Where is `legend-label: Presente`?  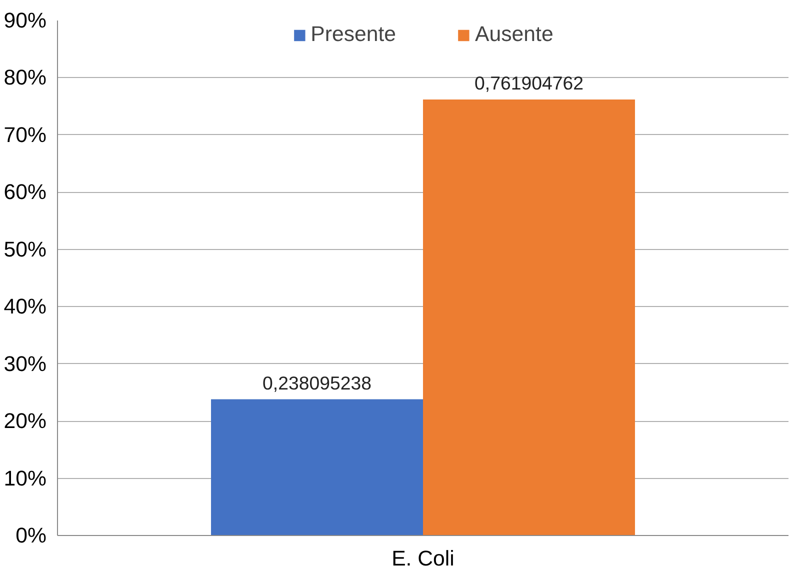
legend-label: Presente is located at coordinates (353, 34).